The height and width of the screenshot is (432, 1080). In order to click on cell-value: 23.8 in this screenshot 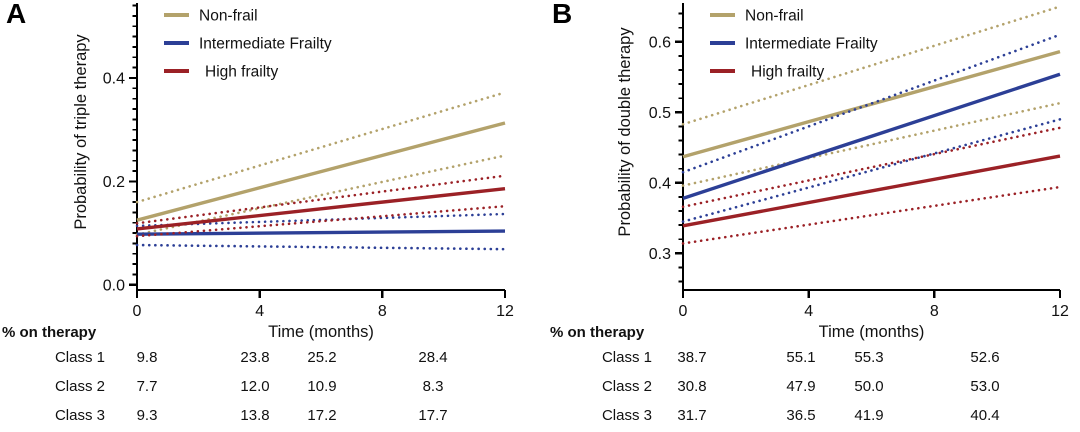, I will do `click(255, 357)`.